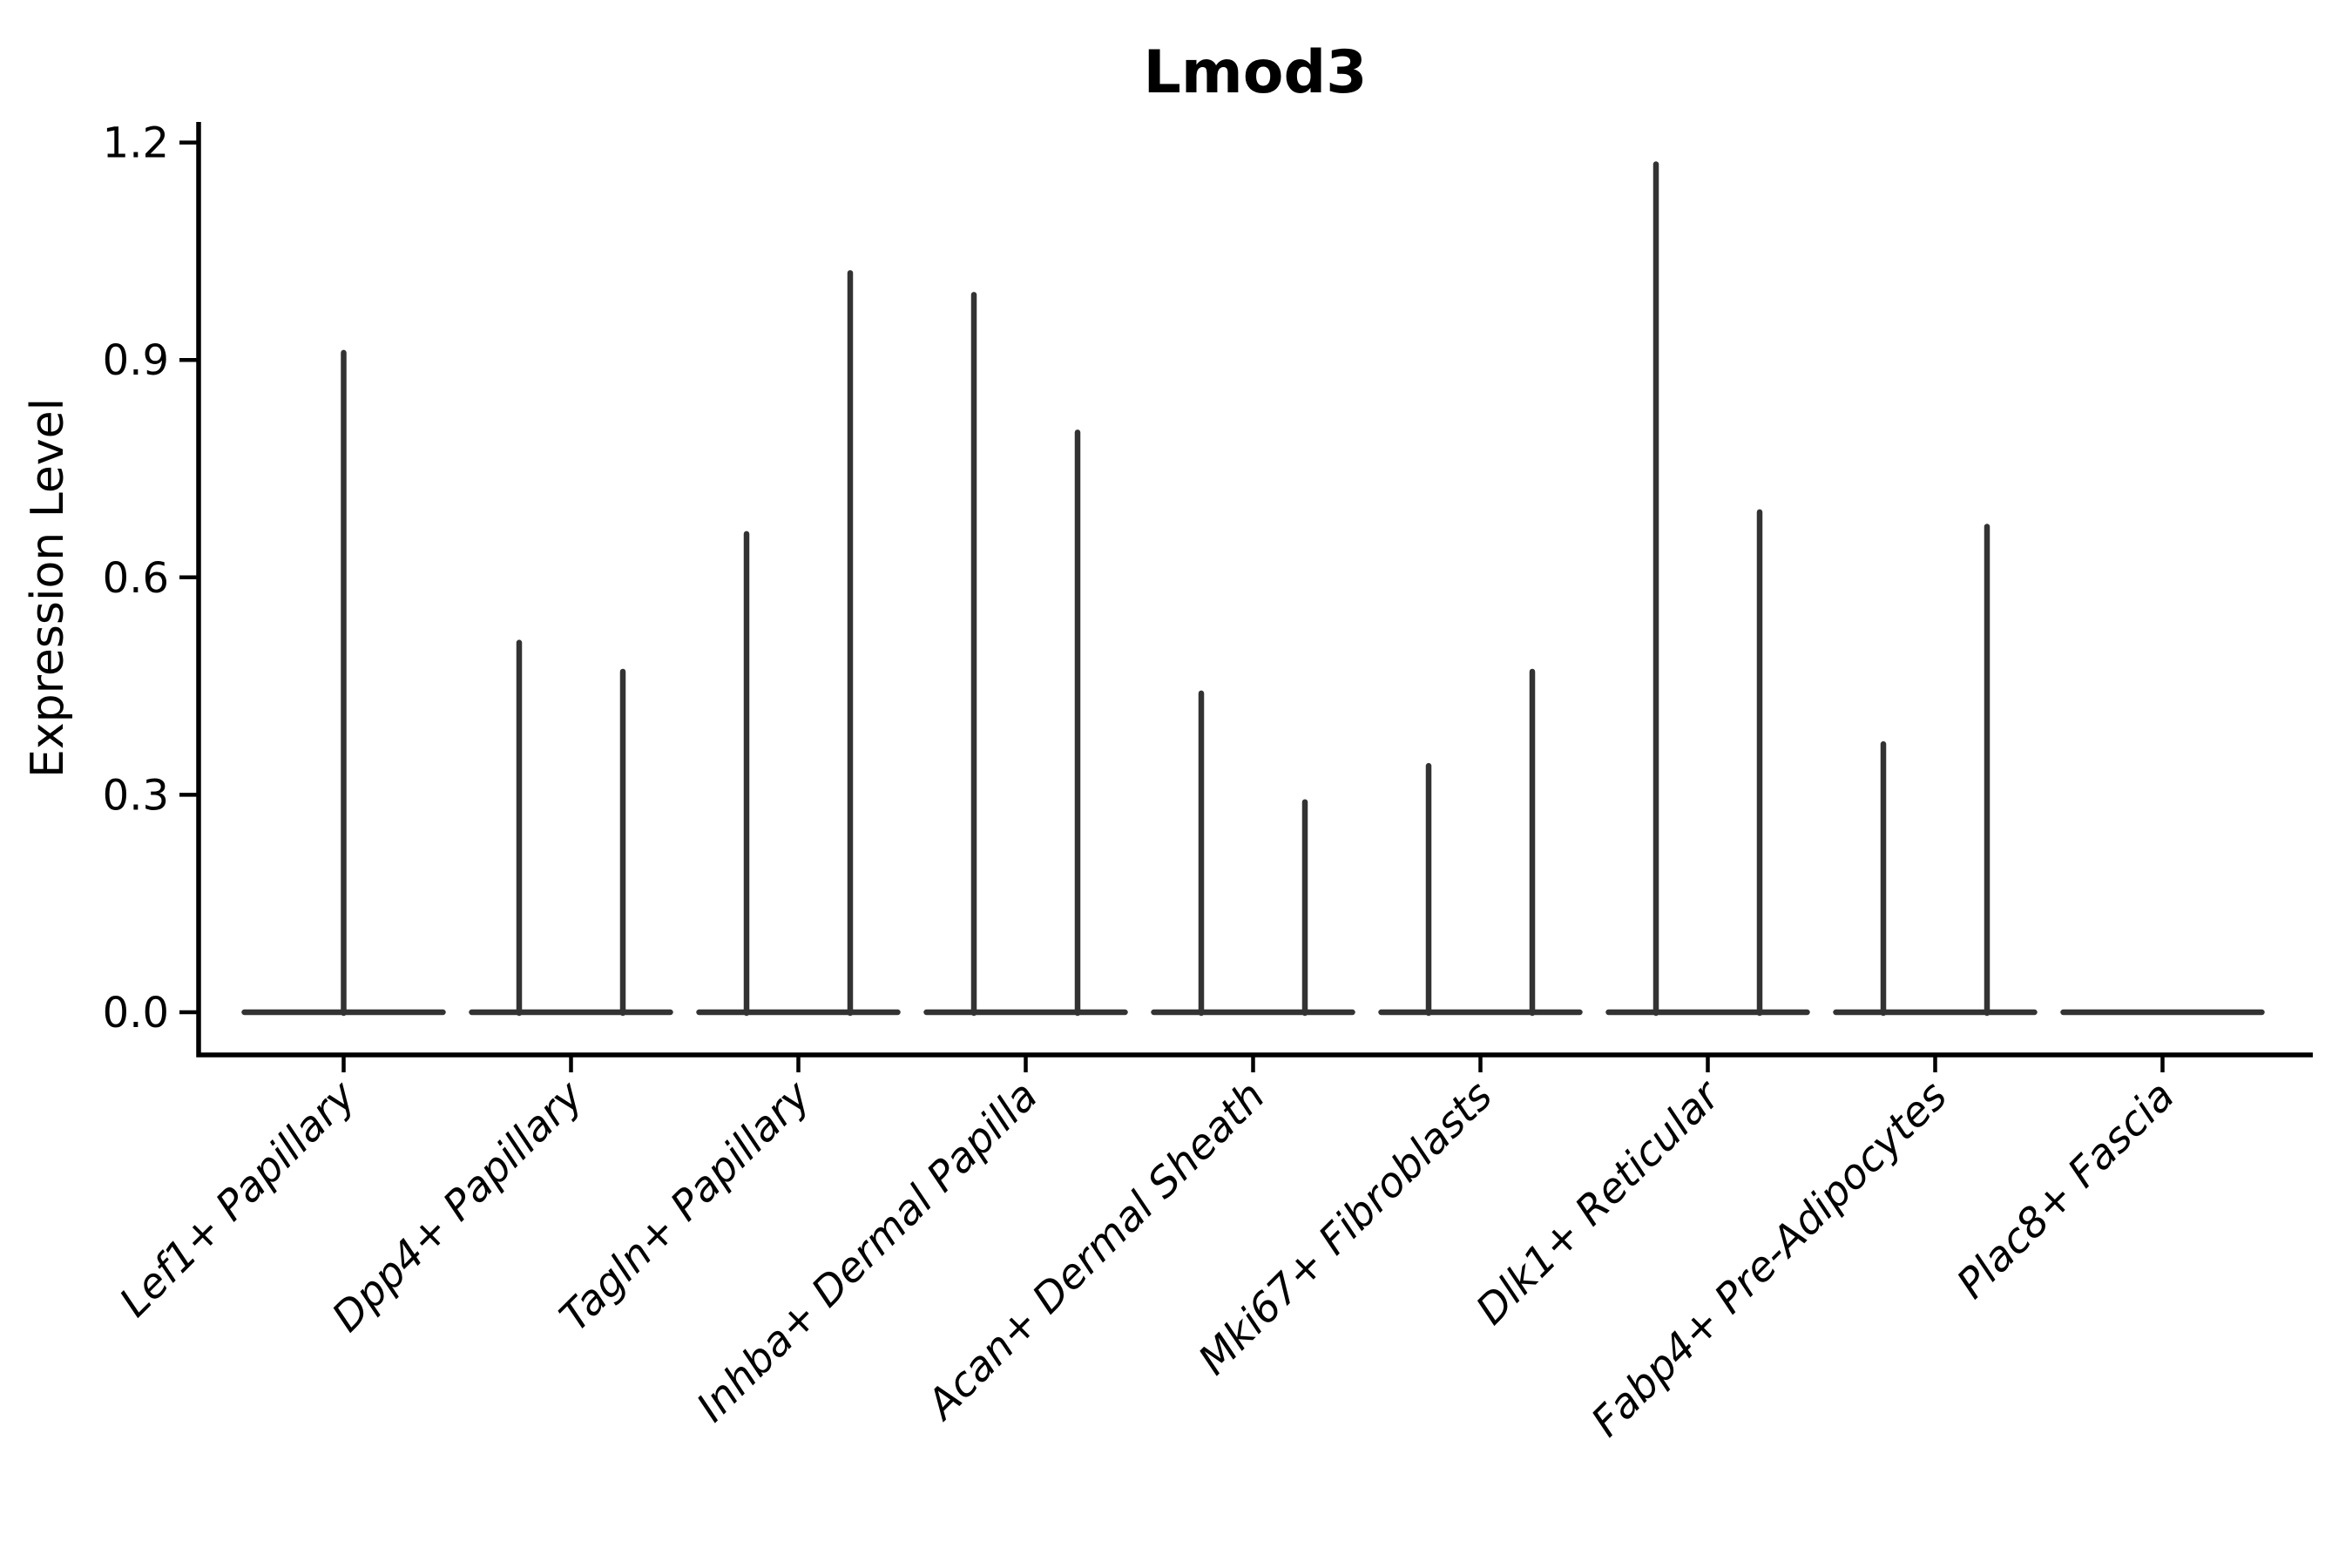 This screenshot has height=1568, width=2352. I want to click on y-tick-label: 0.3, so click(136, 795).